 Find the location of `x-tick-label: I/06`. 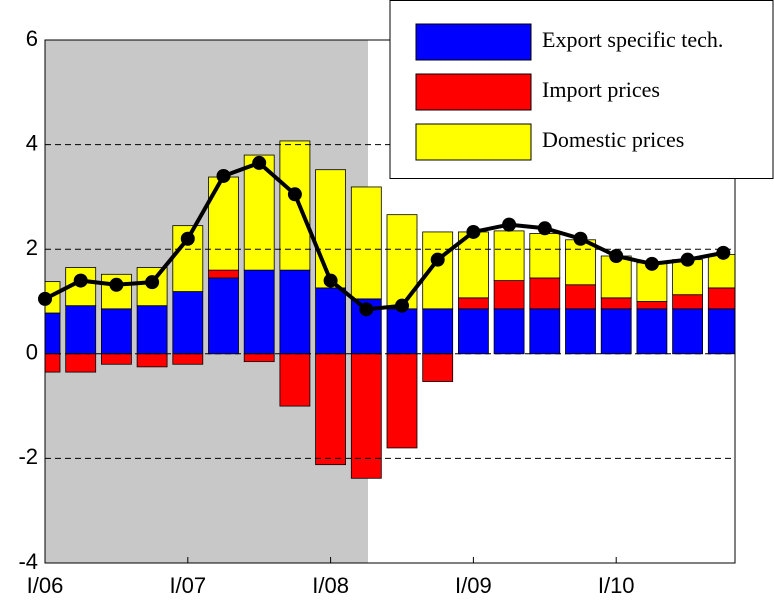

x-tick-label: I/06 is located at coordinates (45, 585).